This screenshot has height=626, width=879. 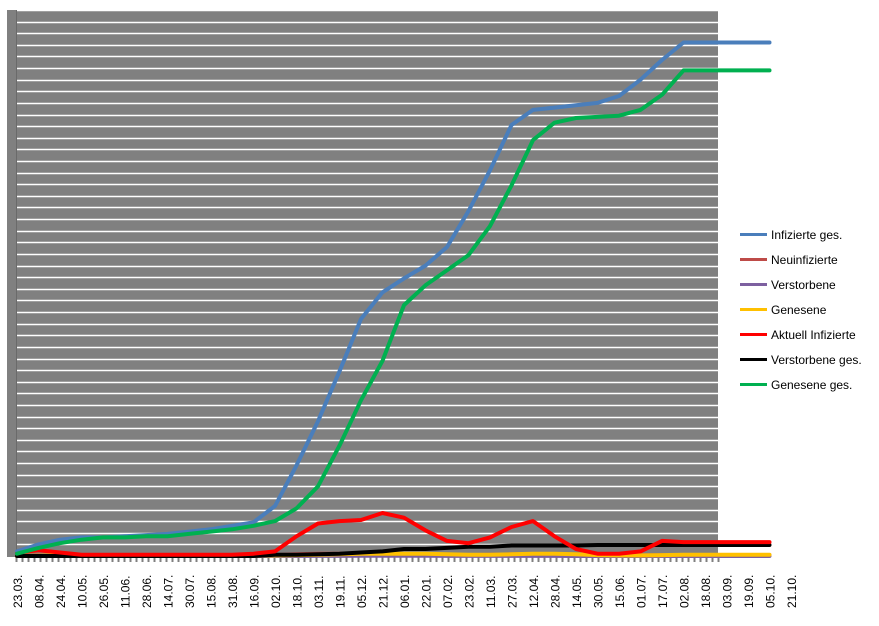 I want to click on x-tick-label: 11.03., so click(x=491, y=592).